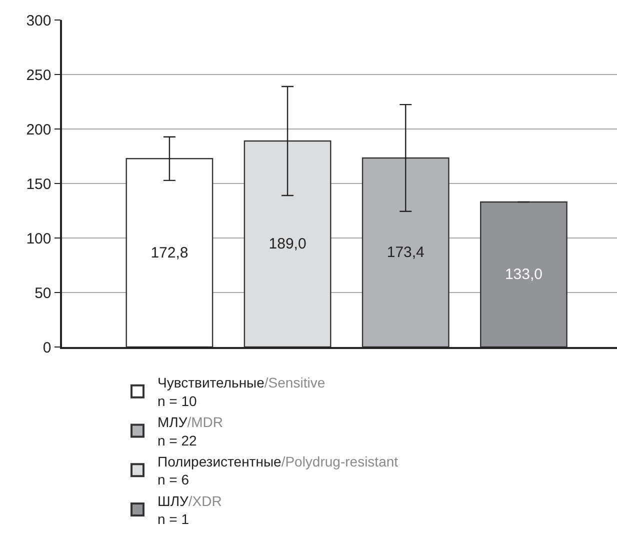 Image resolution: width=617 pixels, height=535 pixels. I want to click on data-label: 173,4, so click(405, 252).